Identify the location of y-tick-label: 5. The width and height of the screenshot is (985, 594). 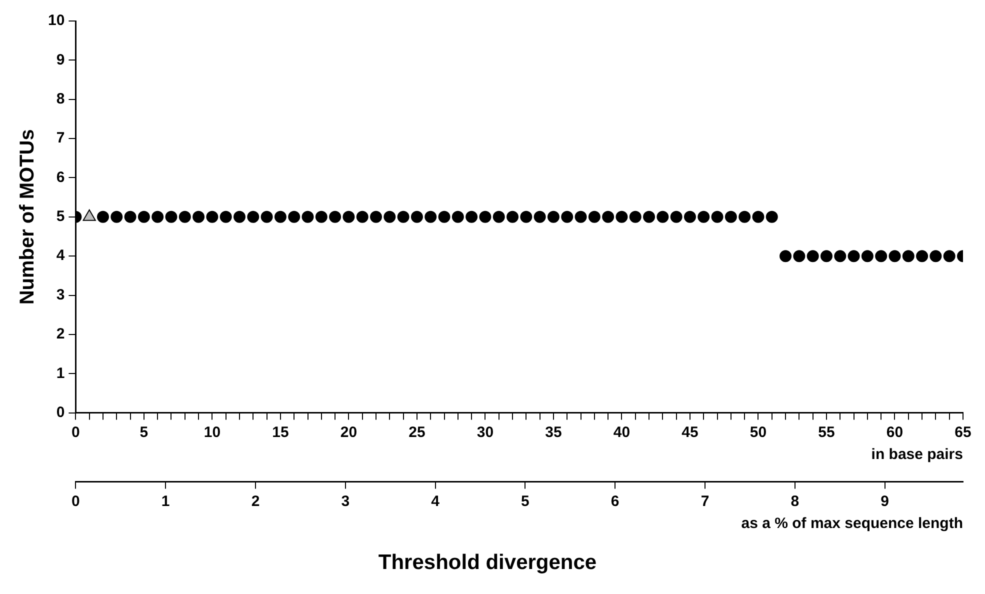
(60, 217).